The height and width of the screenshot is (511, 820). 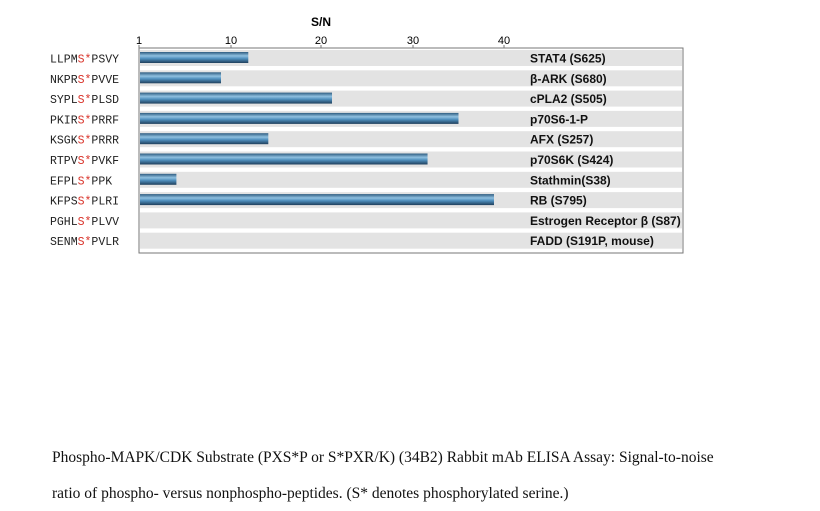 I want to click on peptide-label: RTPVS*PVKF, so click(x=84, y=161).